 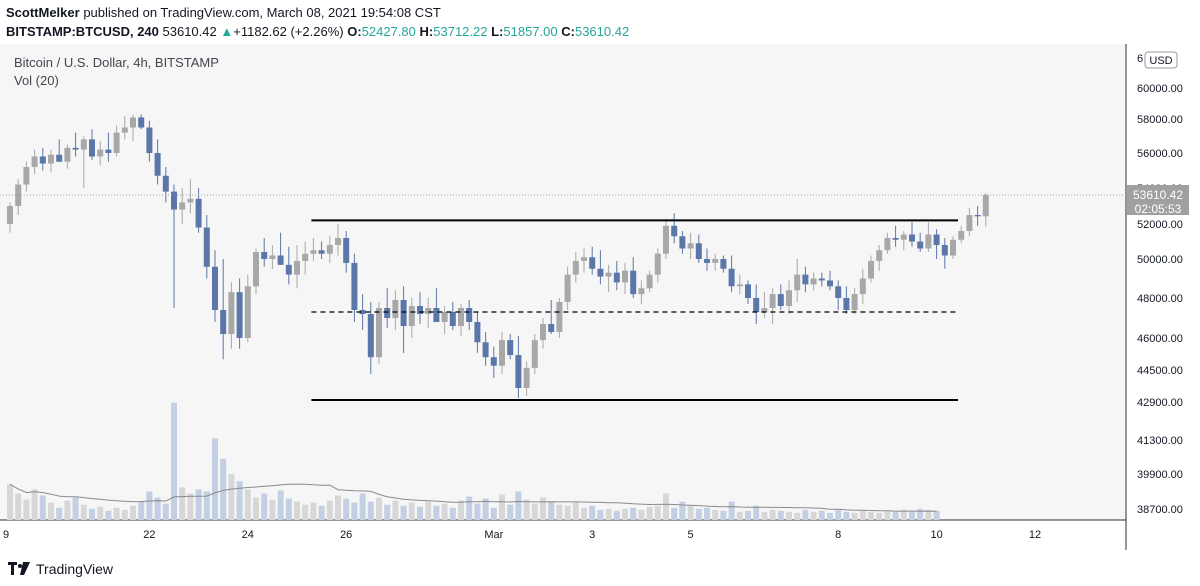 I want to click on tradingview-logo-icon, so click(x=19, y=568).